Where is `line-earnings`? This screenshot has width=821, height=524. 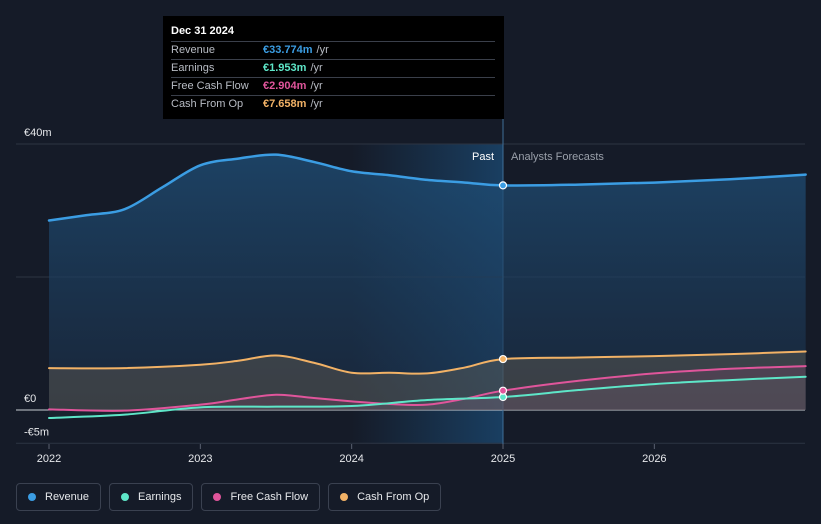
line-earnings is located at coordinates (427, 397).